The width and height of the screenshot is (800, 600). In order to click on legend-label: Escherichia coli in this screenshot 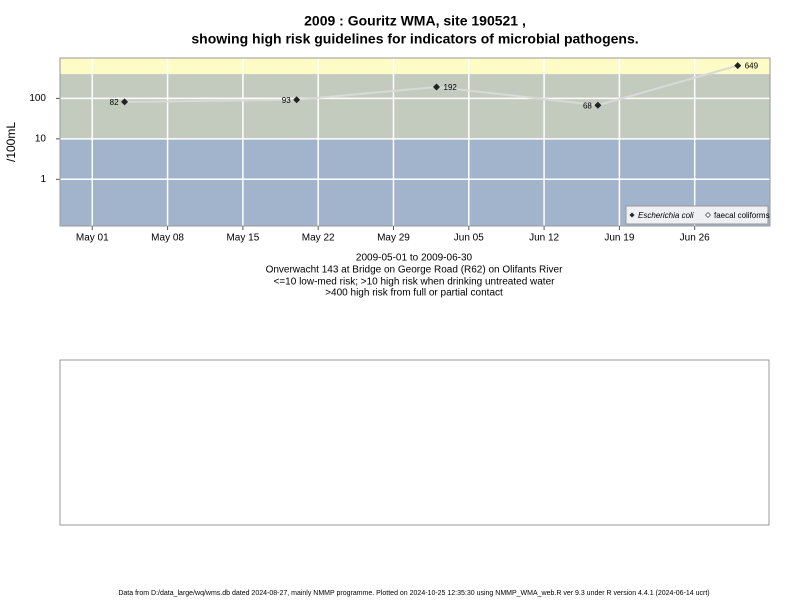, I will do `click(666, 215)`.